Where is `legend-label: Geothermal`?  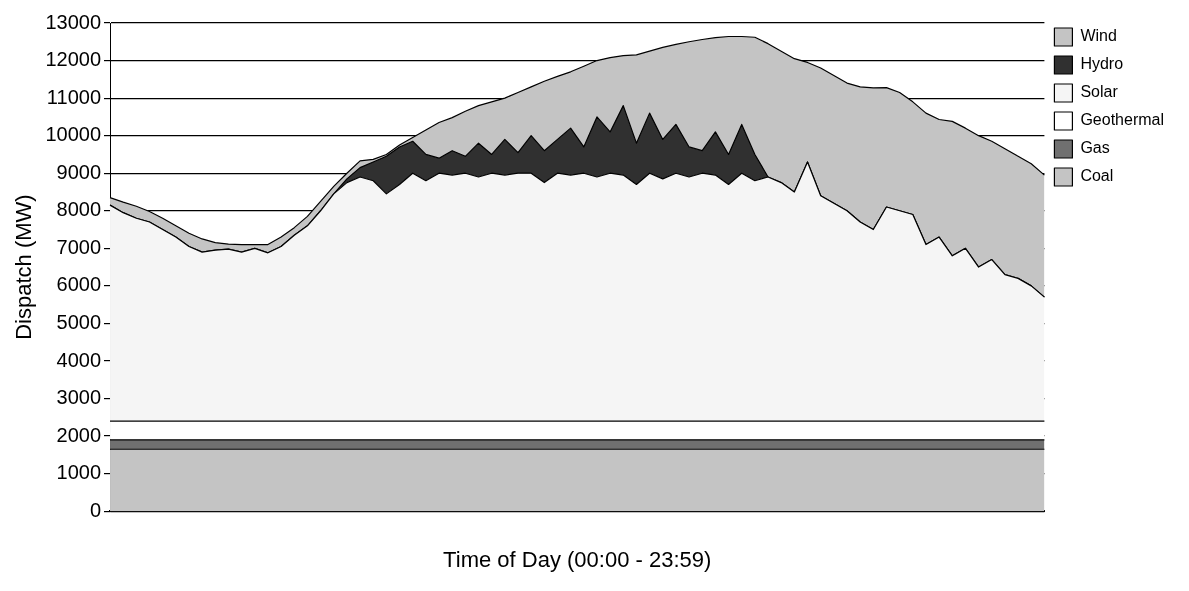 legend-label: Geothermal is located at coordinates (1122, 120).